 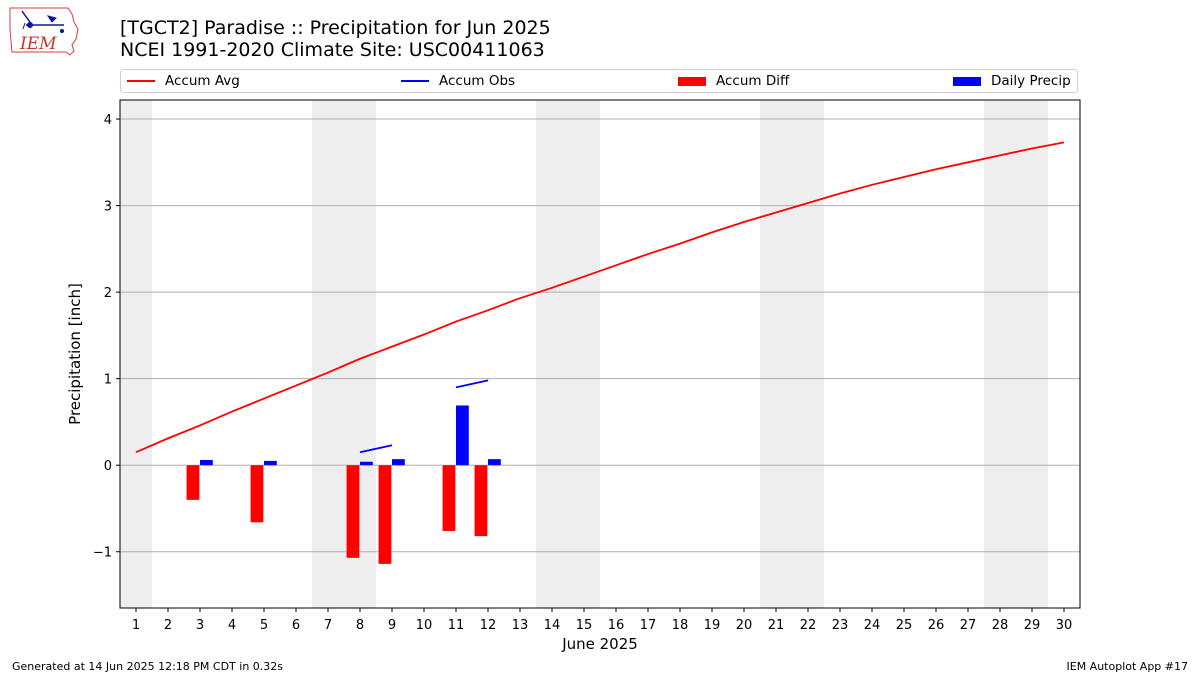 I want to click on legend-label-daily-precip: Daily Precip, so click(x=1031, y=81).